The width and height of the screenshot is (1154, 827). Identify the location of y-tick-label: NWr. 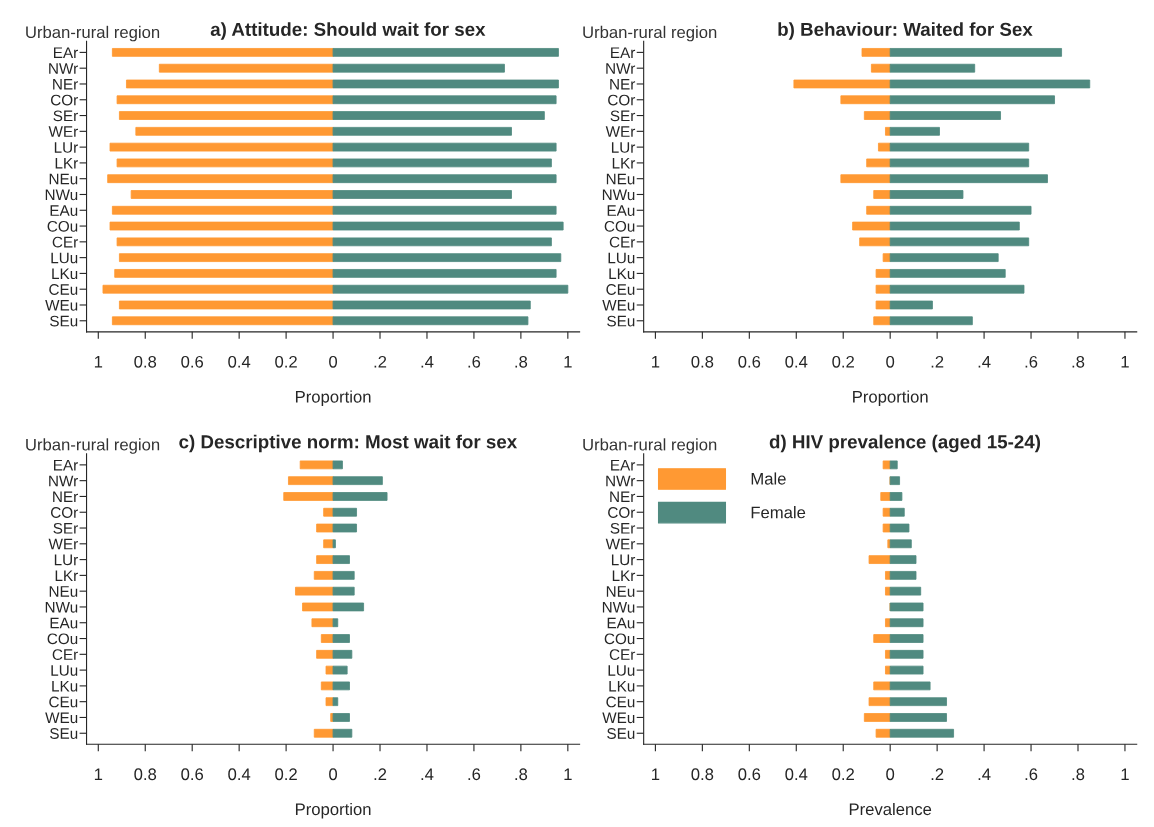
(63, 481).